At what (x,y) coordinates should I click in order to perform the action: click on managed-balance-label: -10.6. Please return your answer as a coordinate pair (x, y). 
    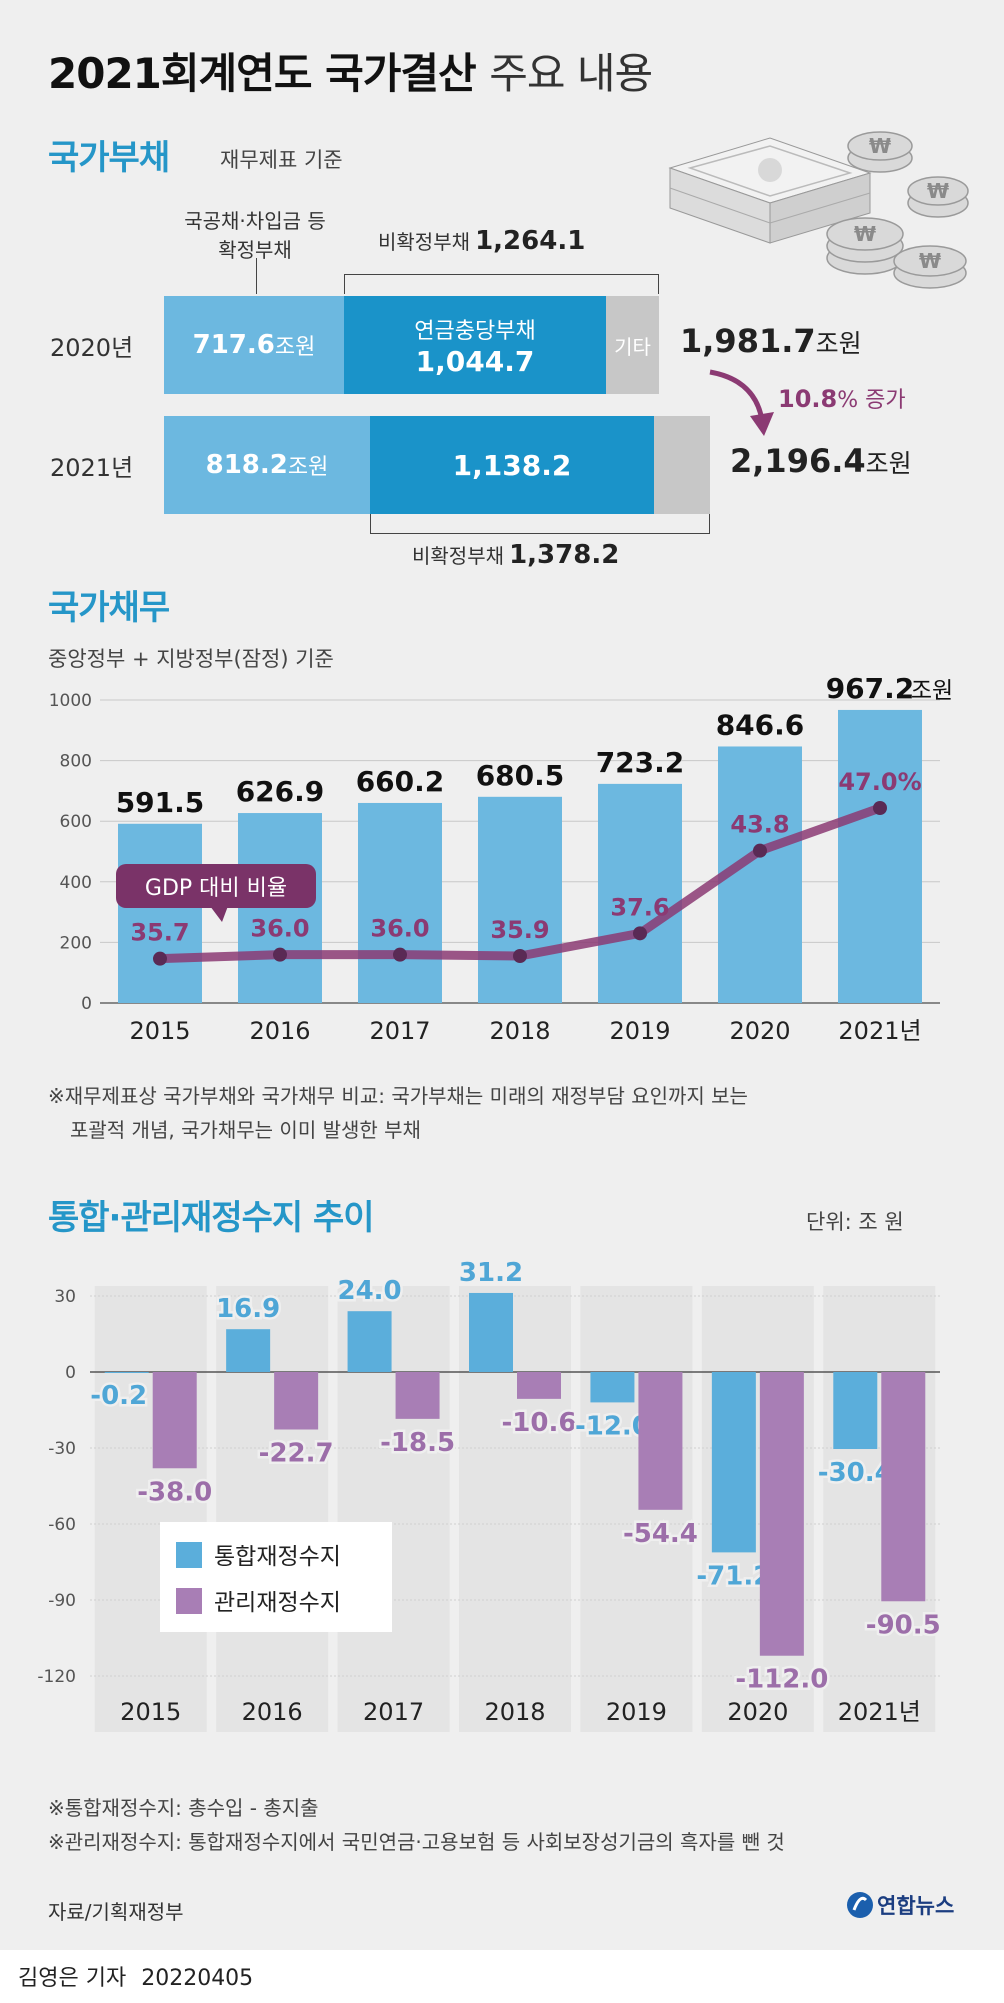
    Looking at the image, I should click on (539, 1423).